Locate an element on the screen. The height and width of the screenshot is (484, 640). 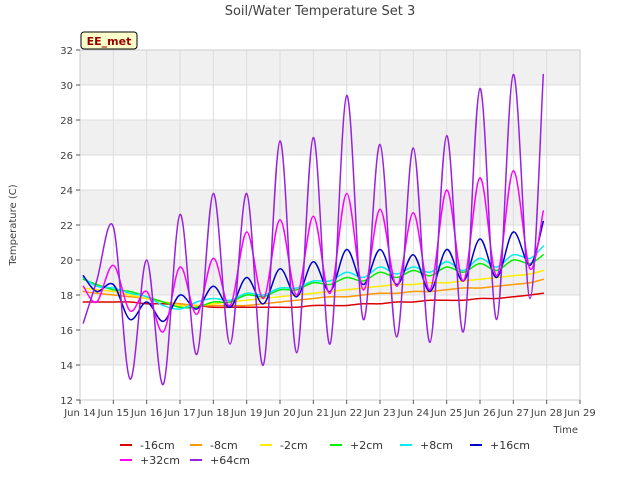
y-tick-label: 24 is located at coordinates (66, 191).